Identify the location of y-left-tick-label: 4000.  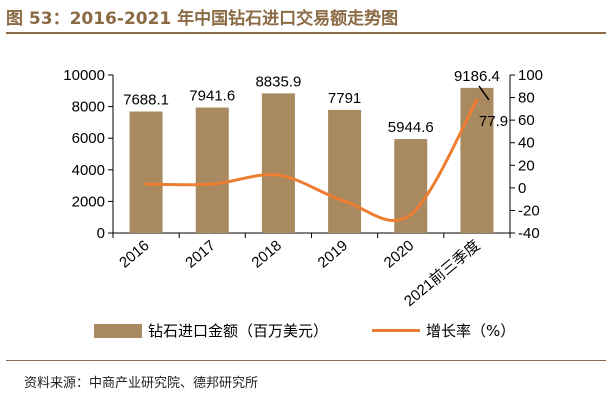
(88, 170).